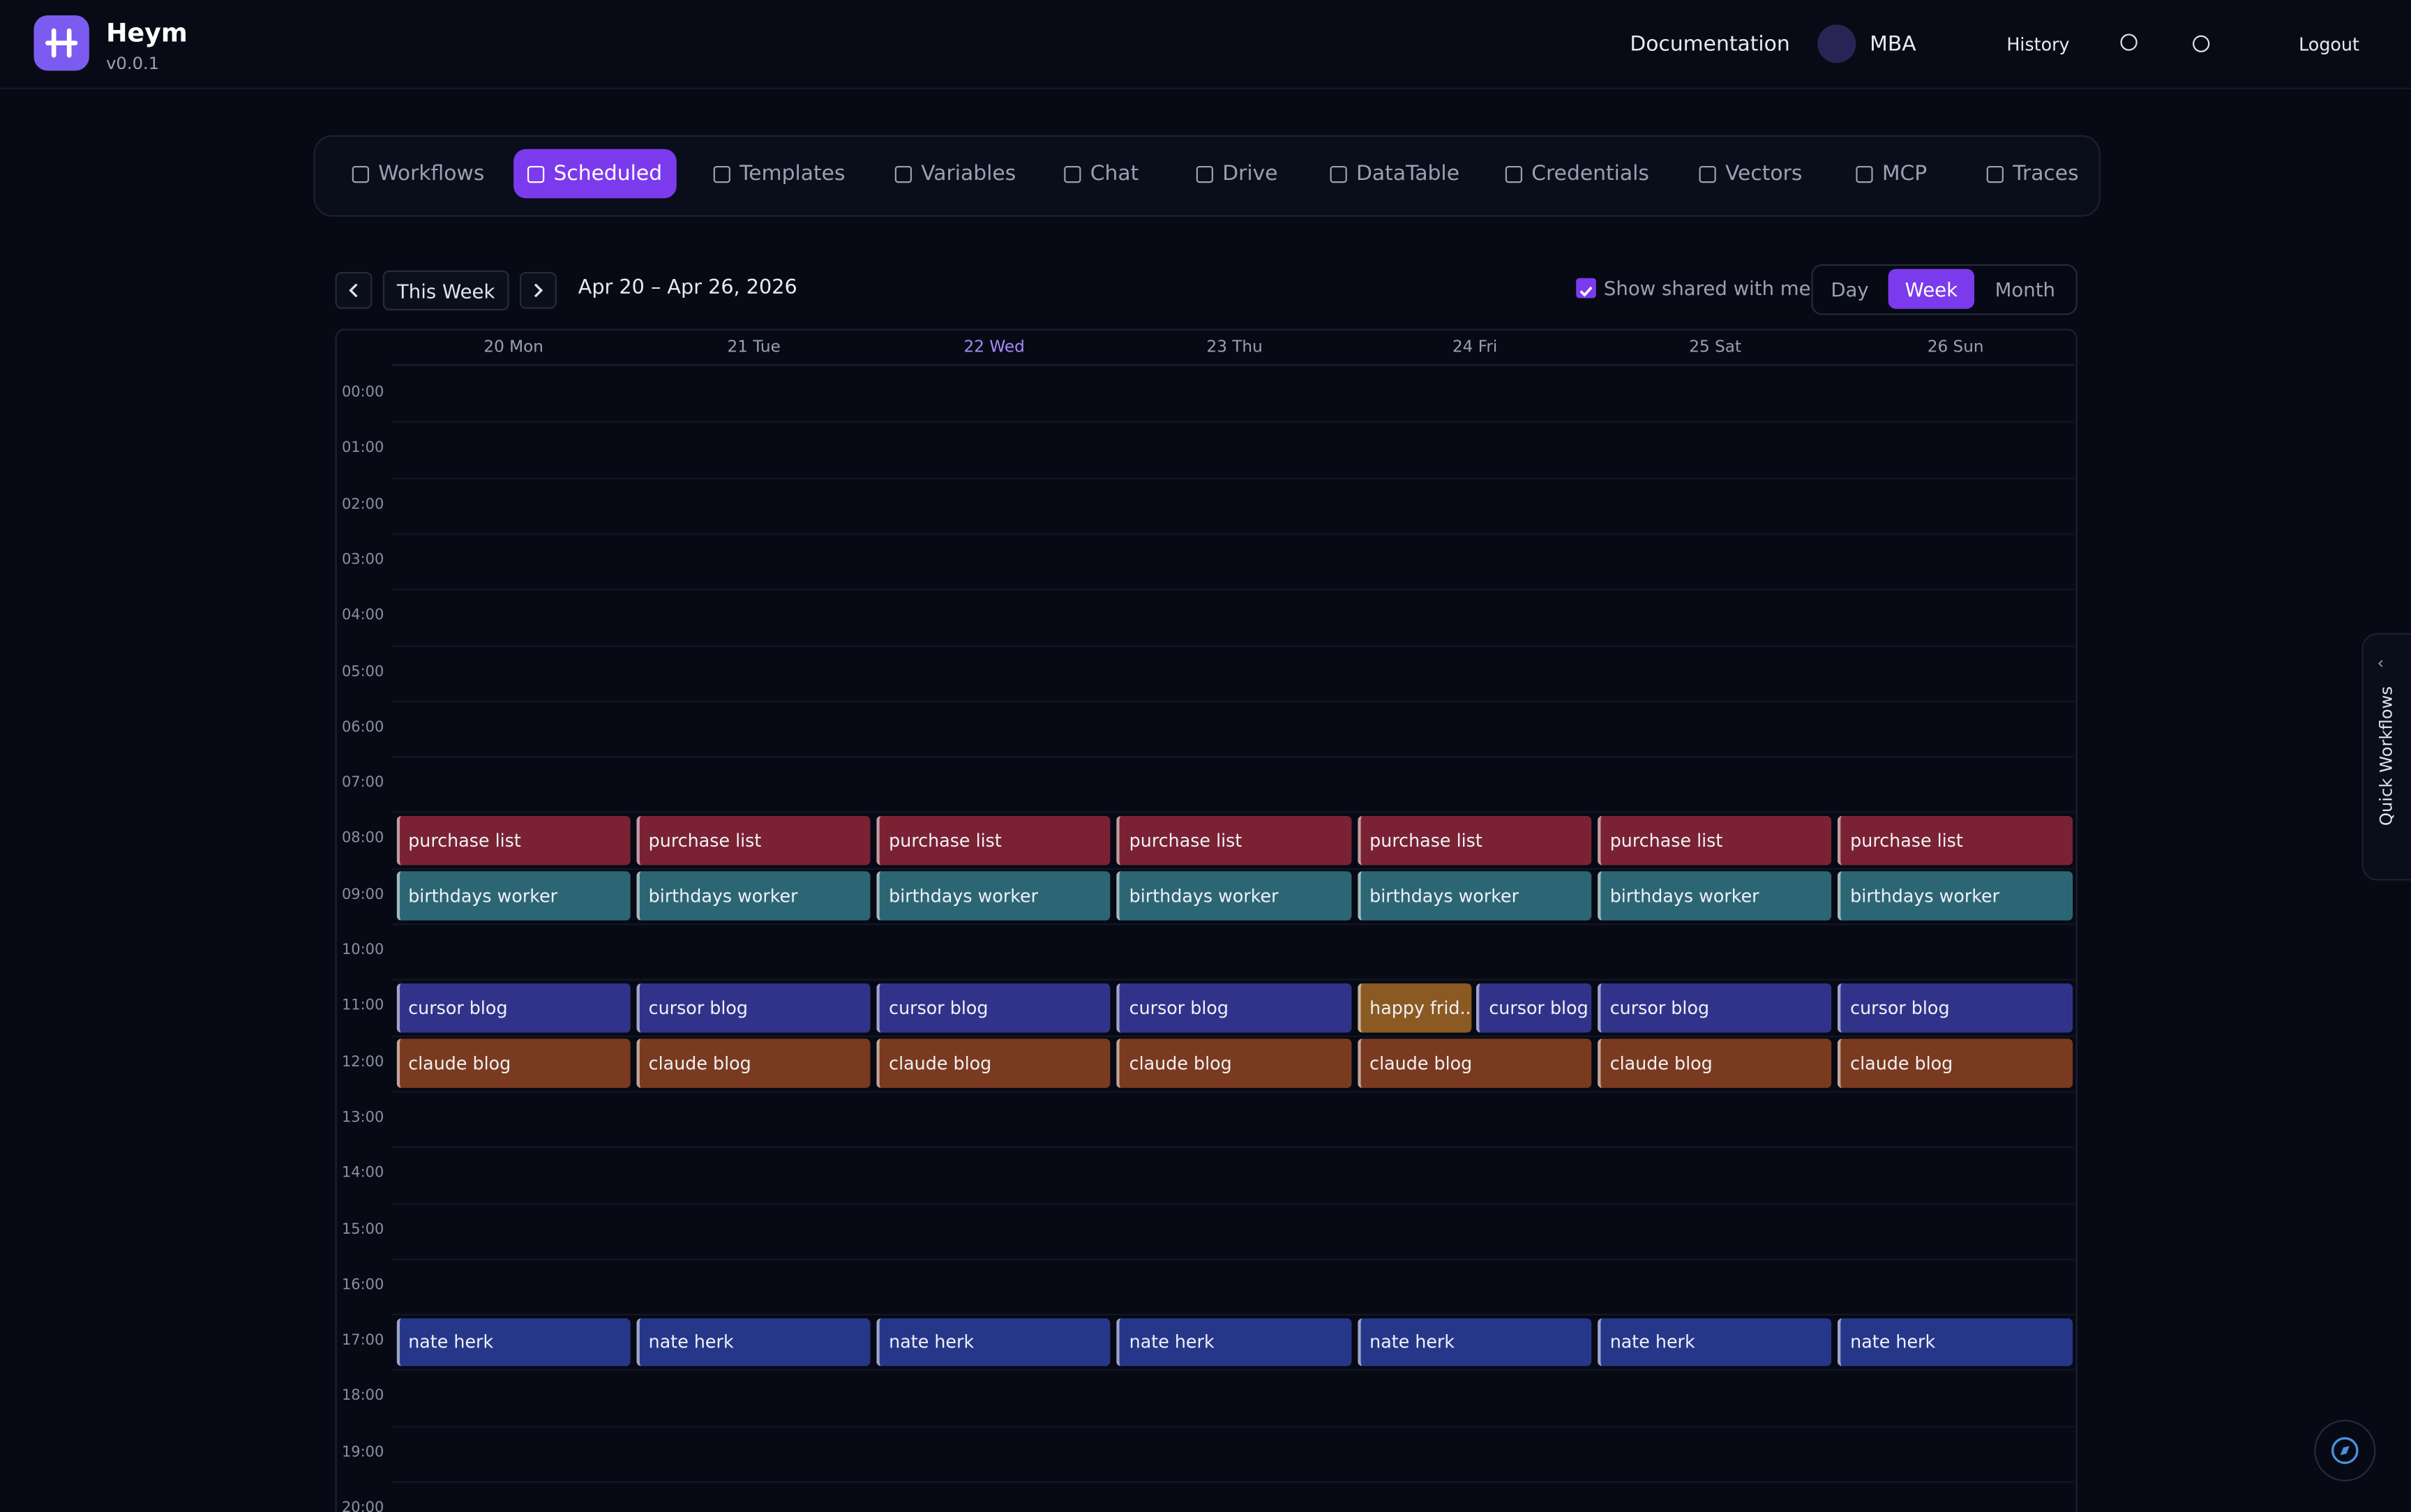  What do you see at coordinates (754, 347) in the screenshot?
I see `day-header: 21 Tue` at bounding box center [754, 347].